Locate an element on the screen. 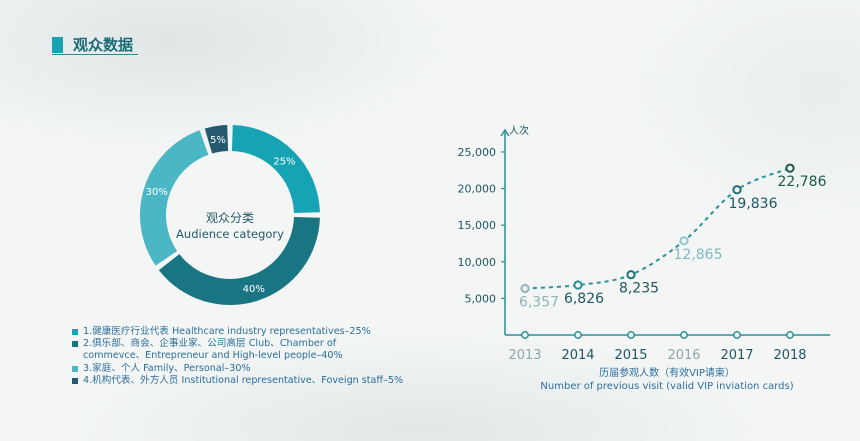 The height and width of the screenshot is (441, 860). data-label: 22,786 is located at coordinates (802, 182).